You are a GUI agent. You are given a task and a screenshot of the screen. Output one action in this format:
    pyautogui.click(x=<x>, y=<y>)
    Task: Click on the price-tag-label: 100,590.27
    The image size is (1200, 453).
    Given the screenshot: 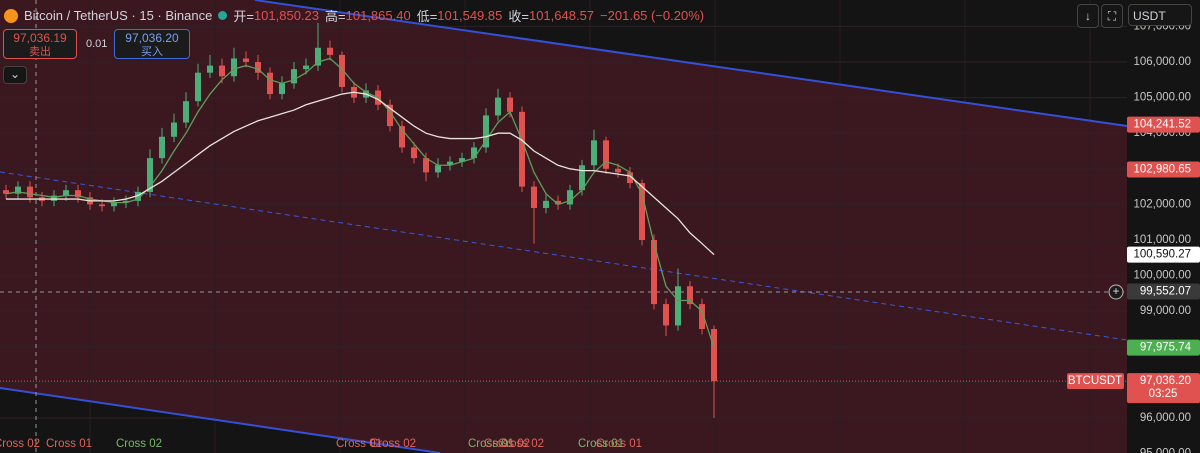 What is the action you would take?
    pyautogui.click(x=1162, y=255)
    